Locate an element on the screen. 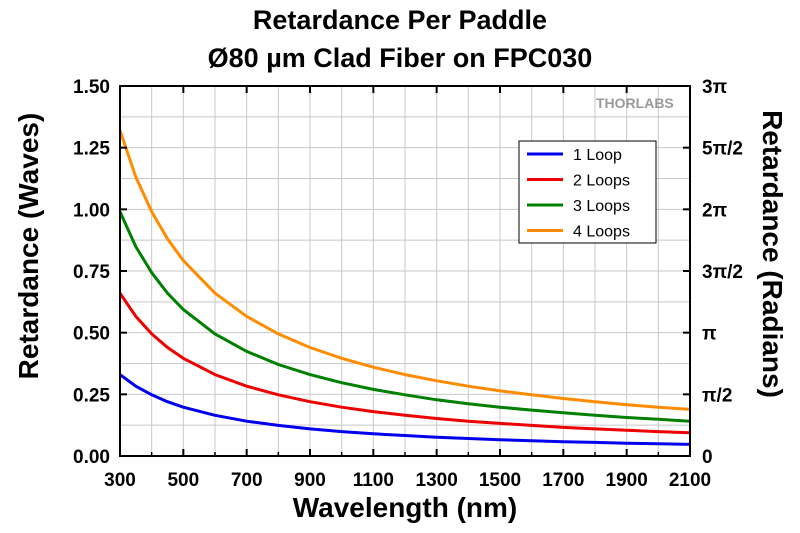 The width and height of the screenshot is (800, 533). x-axis-label: Wavelength (nm) is located at coordinates (405, 507).